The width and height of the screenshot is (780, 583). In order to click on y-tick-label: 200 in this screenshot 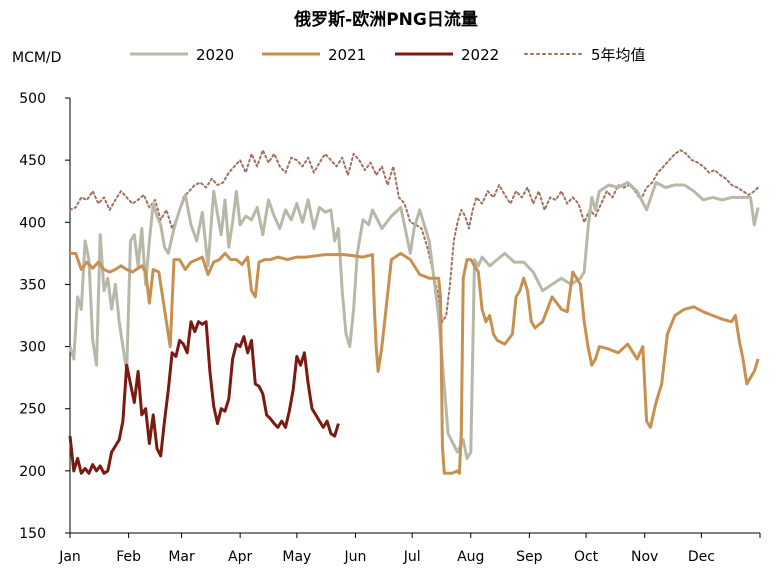, I will do `click(32, 472)`.